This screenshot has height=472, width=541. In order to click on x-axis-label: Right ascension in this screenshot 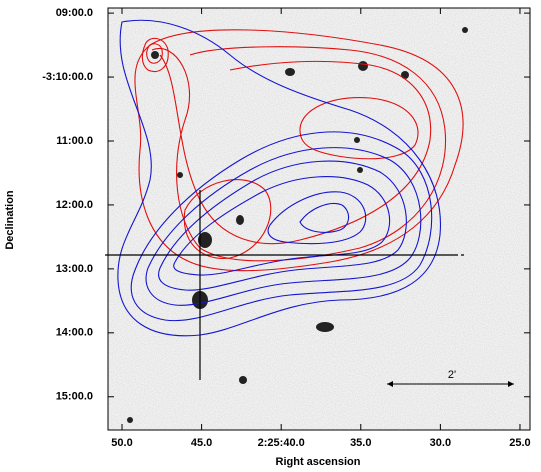, I will do `click(318, 462)`.